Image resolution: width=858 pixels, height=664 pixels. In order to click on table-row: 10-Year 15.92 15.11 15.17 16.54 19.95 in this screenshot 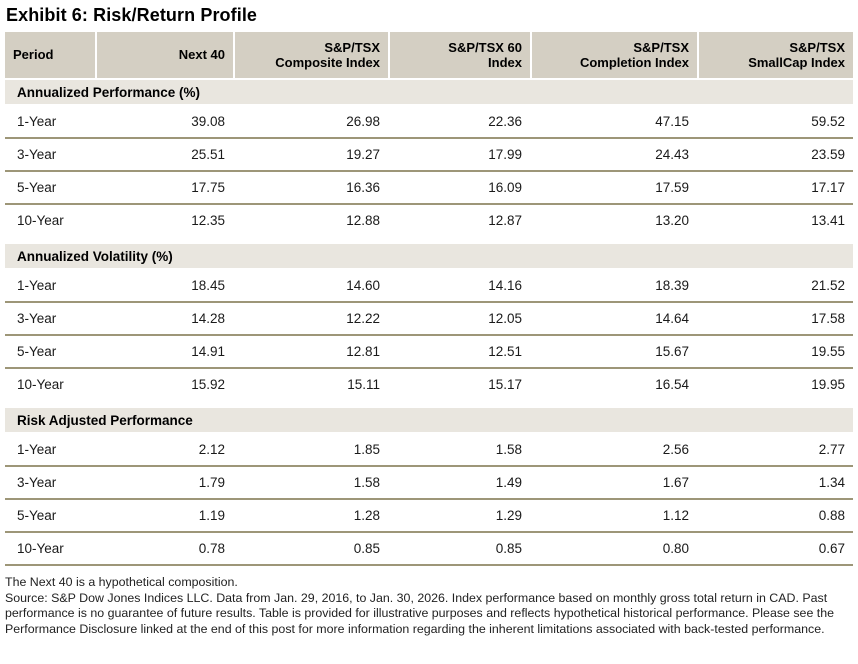, I will do `click(429, 384)`.